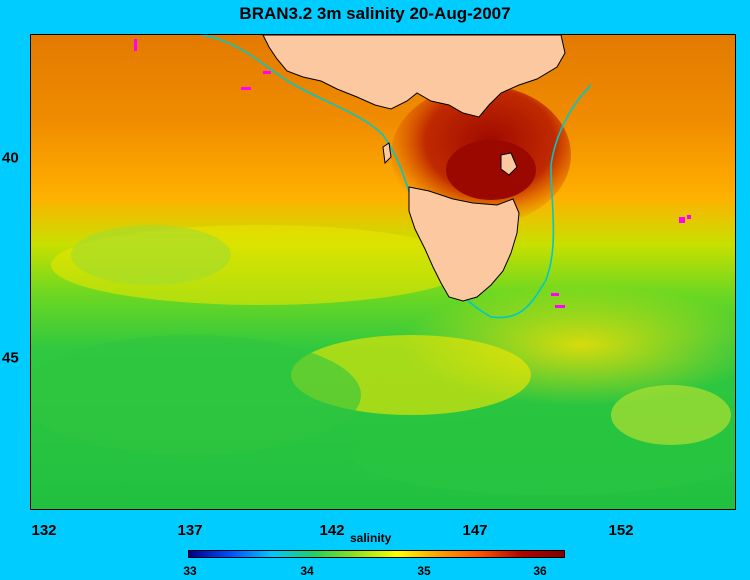  Describe the element at coordinates (371, 538) in the screenshot. I see `colorbar-title: salinity` at that location.